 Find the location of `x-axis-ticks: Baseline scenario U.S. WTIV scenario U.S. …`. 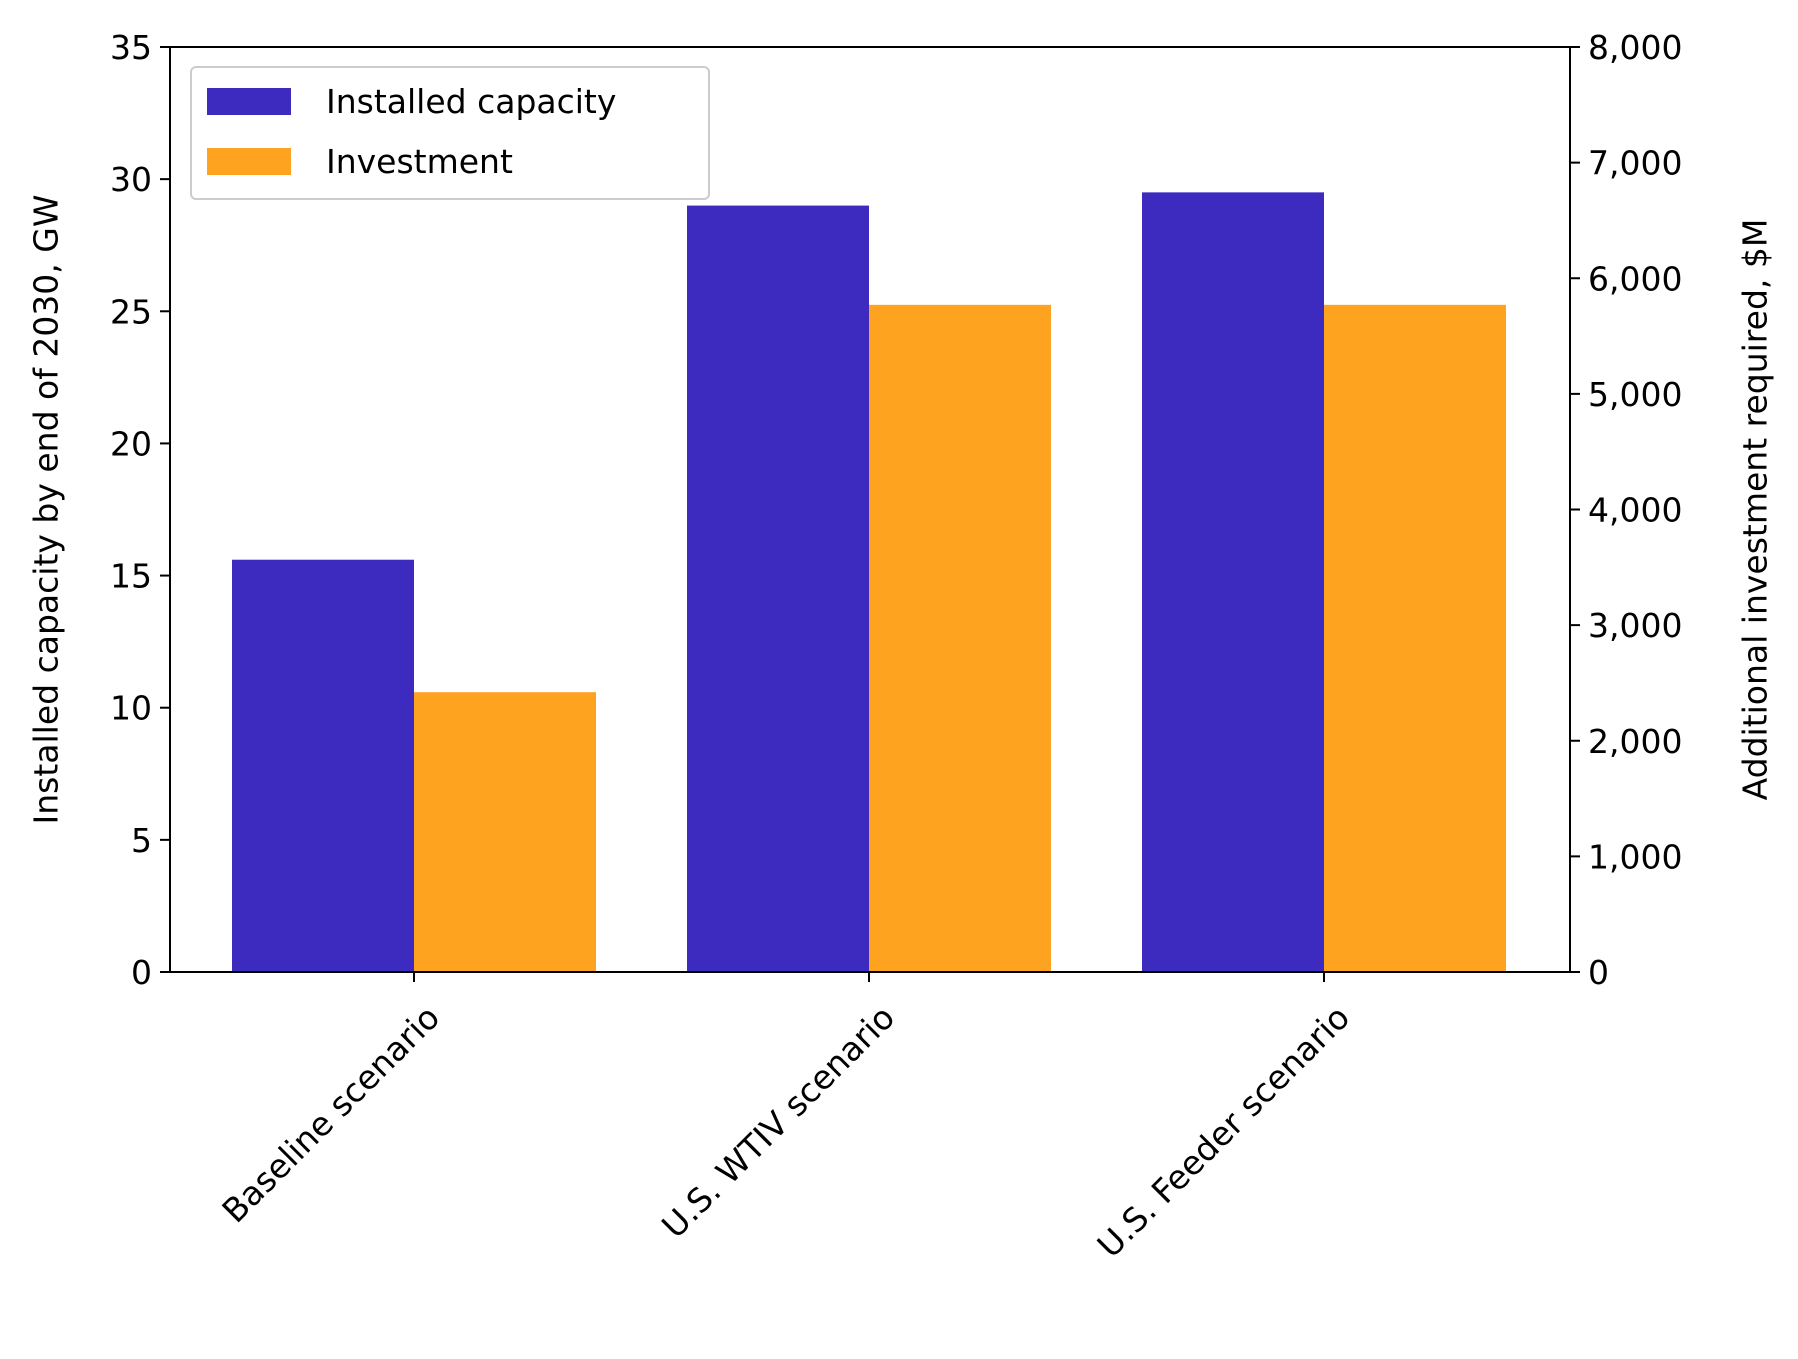

x-axis-ticks: Baseline scenario U.S. WTIV scenario U.S. … is located at coordinates (785, 1118).